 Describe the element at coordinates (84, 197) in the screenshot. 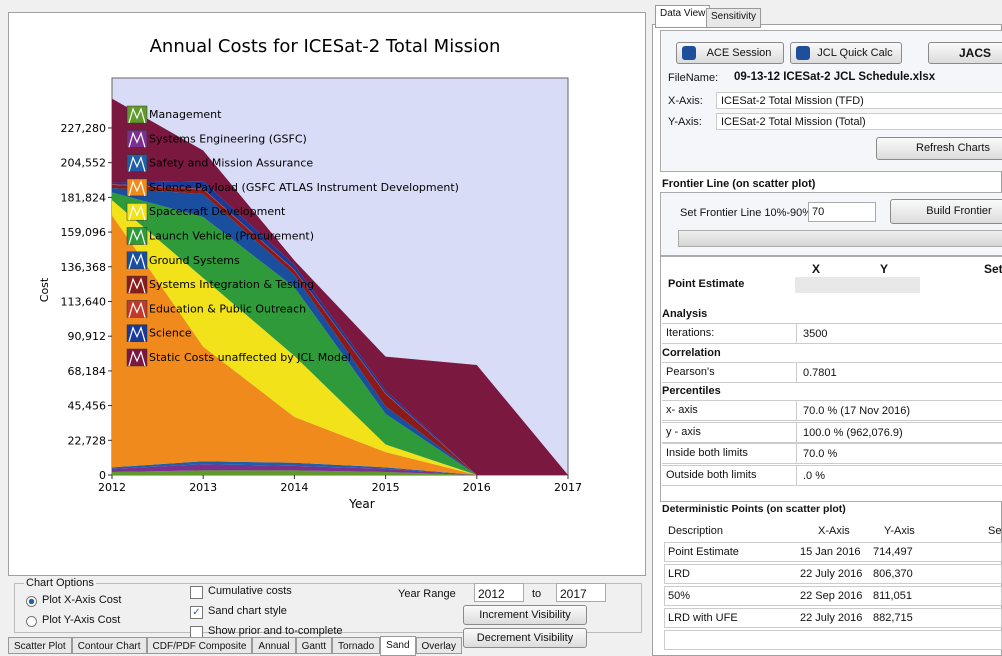

I see `y-tick-label: 181,824` at that location.